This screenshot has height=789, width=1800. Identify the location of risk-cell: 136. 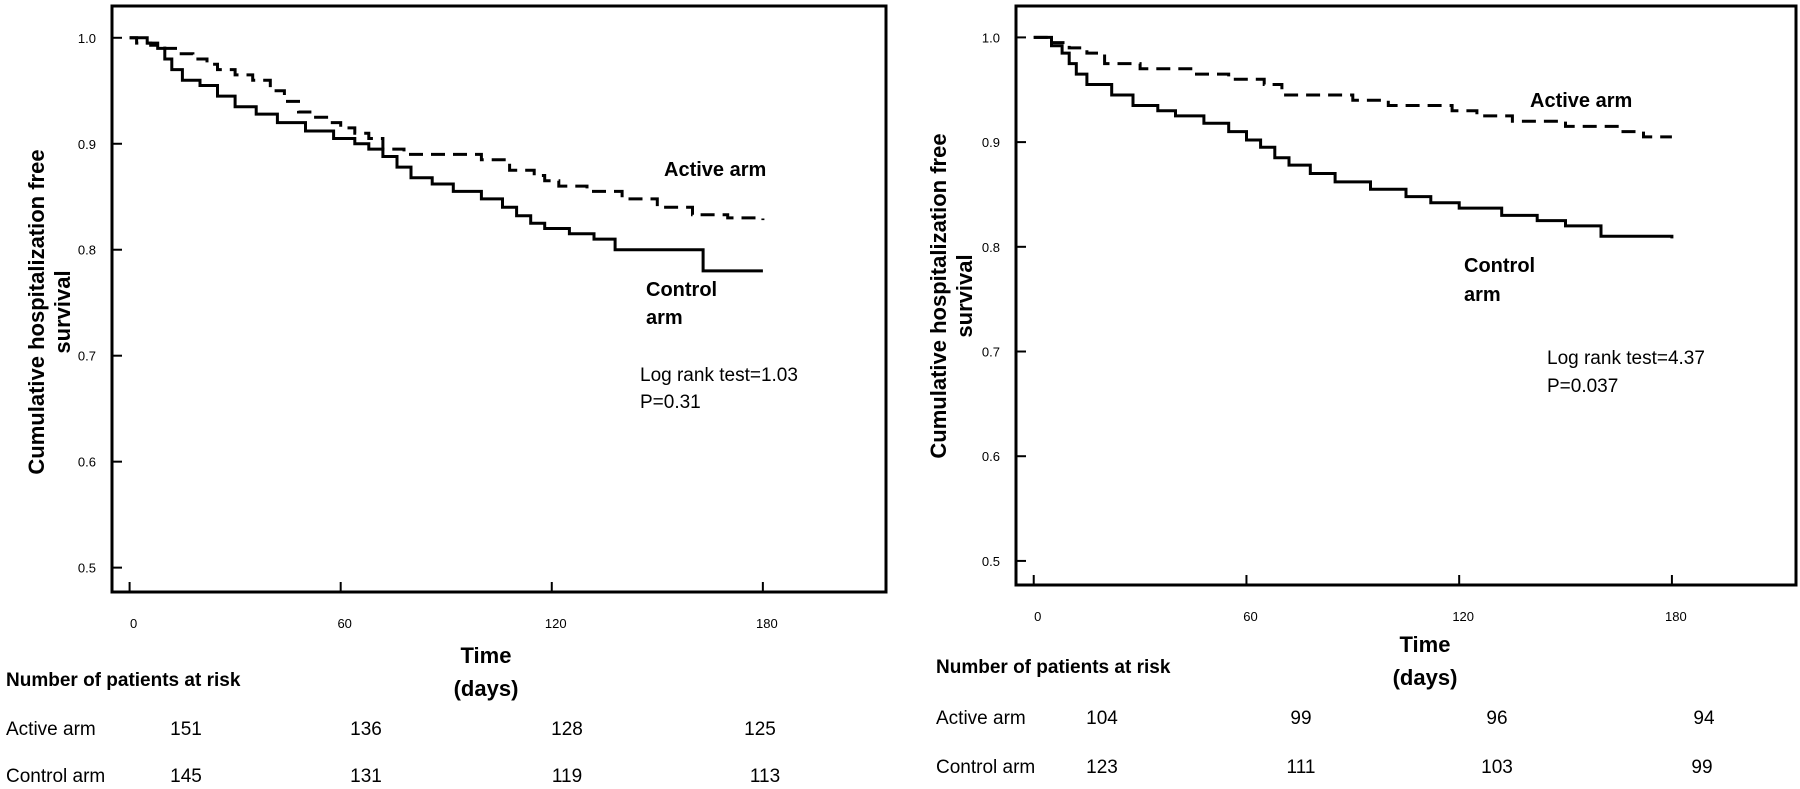
(366, 729).